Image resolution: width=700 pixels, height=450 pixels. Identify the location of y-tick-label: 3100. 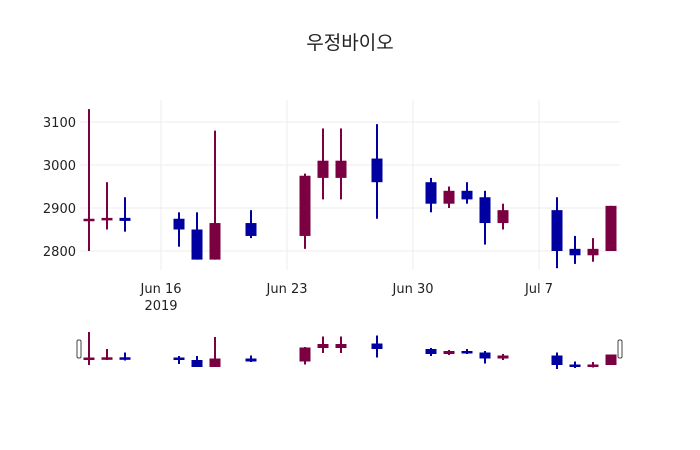
(59, 123).